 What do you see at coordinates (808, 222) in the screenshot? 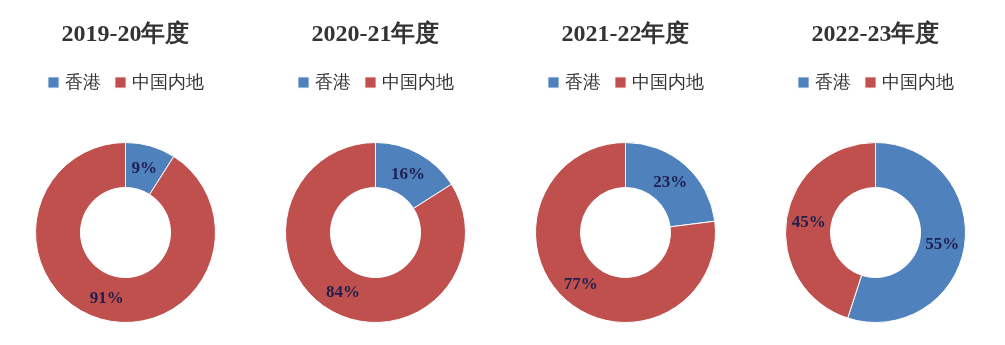
I see `data-label: 45%` at bounding box center [808, 222].